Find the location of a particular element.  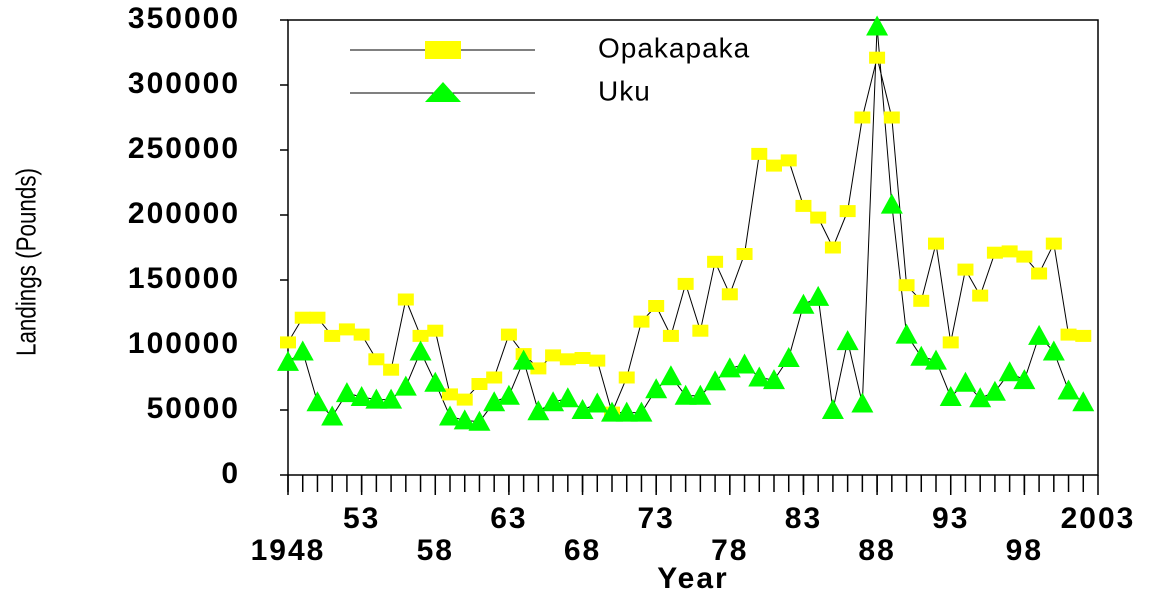

x-tick-label: 98 is located at coordinates (1024, 550).